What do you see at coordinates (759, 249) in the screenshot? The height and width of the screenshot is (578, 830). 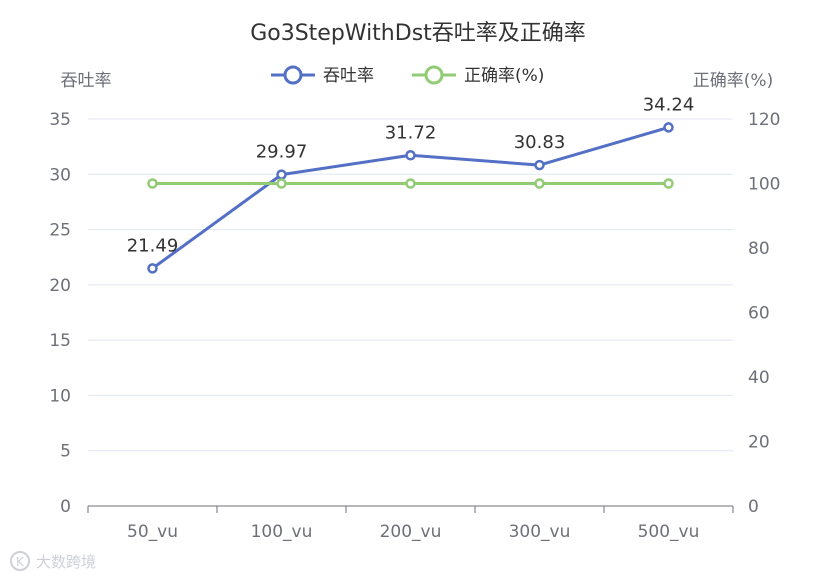 I see `y-axis-right-tick-label: 80` at bounding box center [759, 249].